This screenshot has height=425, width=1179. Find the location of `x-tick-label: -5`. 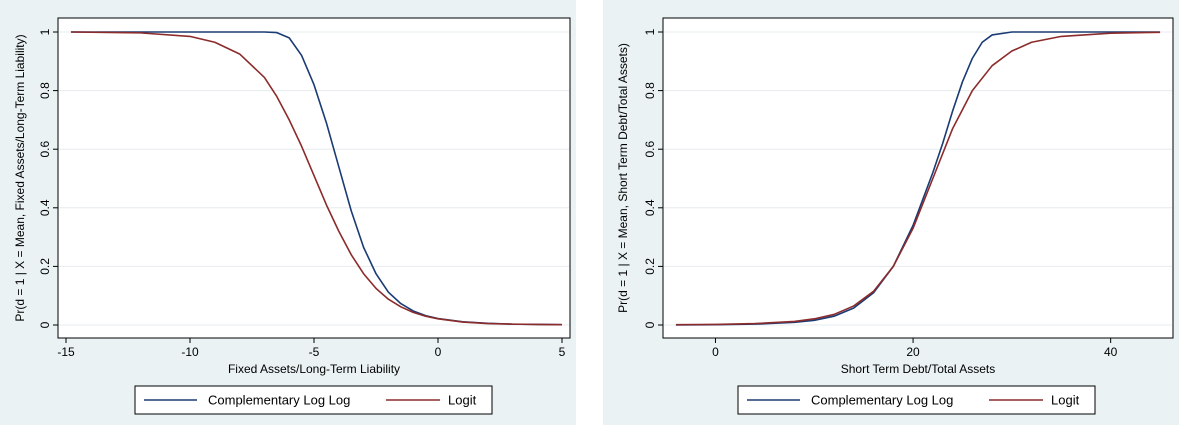

x-tick-label: -5 is located at coordinates (314, 352).